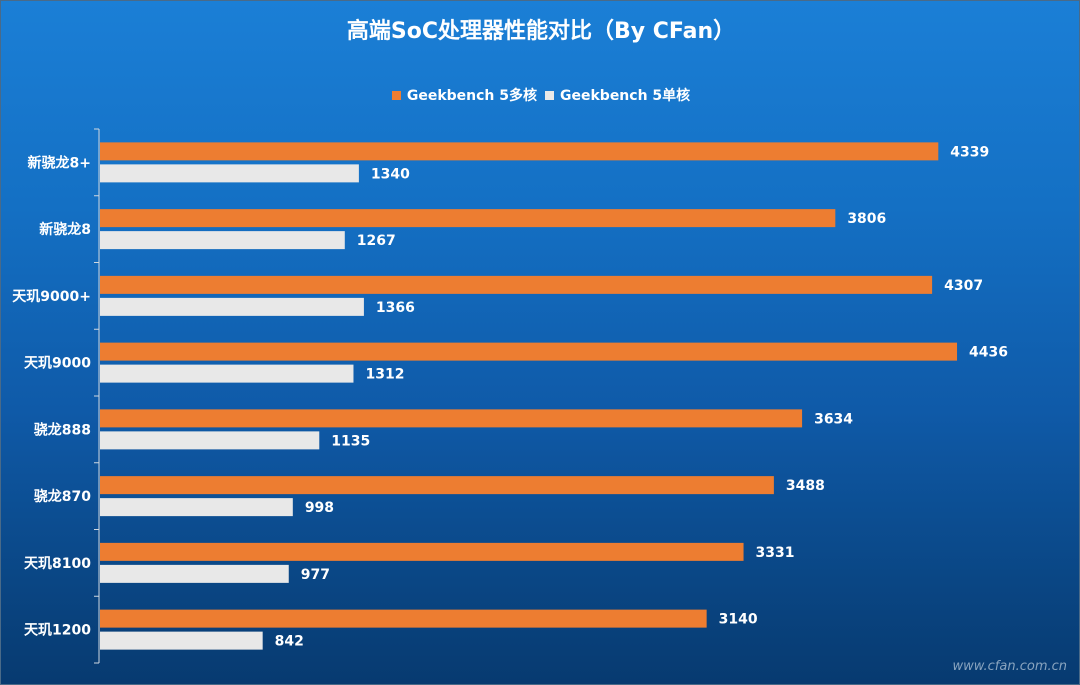 The width and height of the screenshot is (1080, 685). Describe the element at coordinates (65, 229) in the screenshot. I see `category-label: 新骁龙8` at that location.